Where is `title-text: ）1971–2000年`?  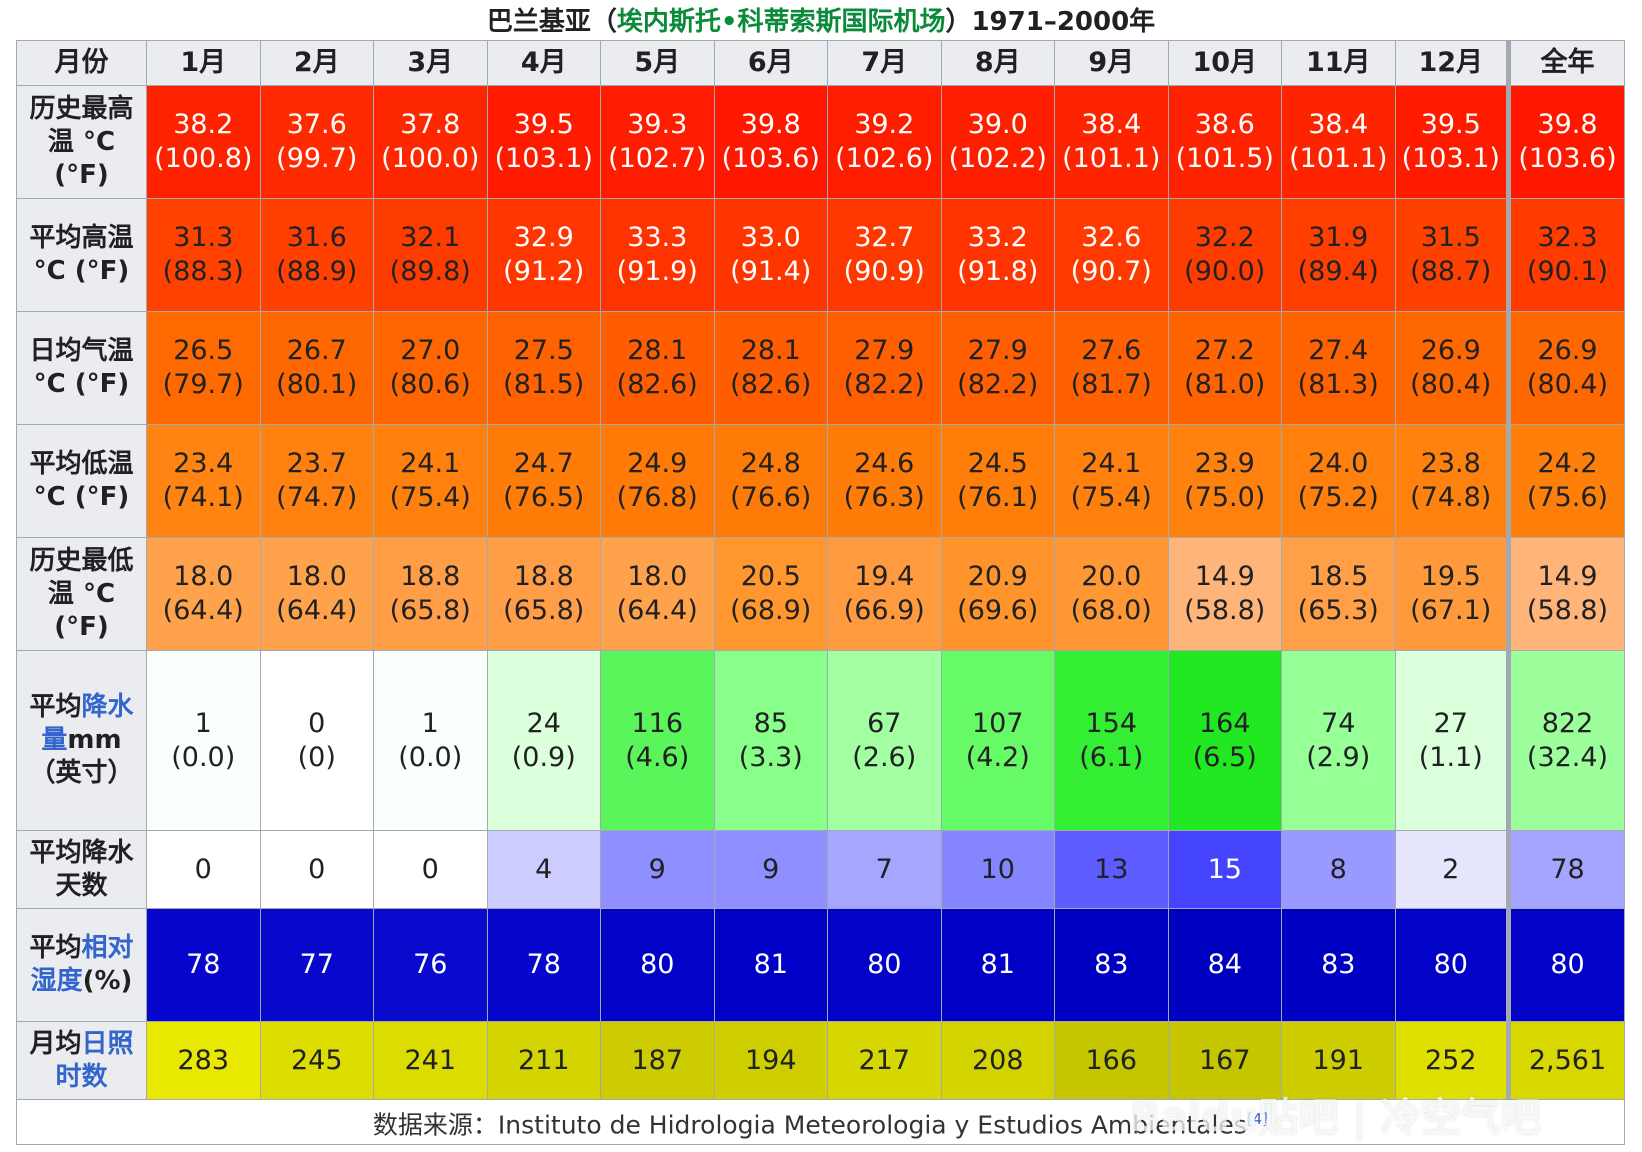 title-text: ）1971–2000年 is located at coordinates (1050, 22).